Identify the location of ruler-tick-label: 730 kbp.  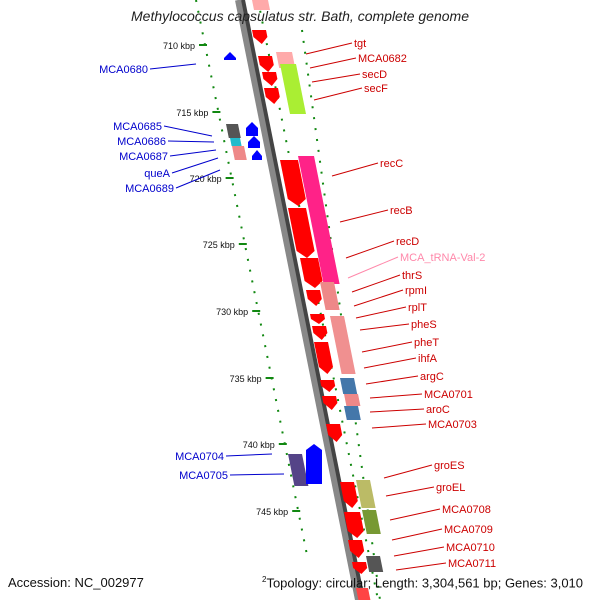
(232, 312).